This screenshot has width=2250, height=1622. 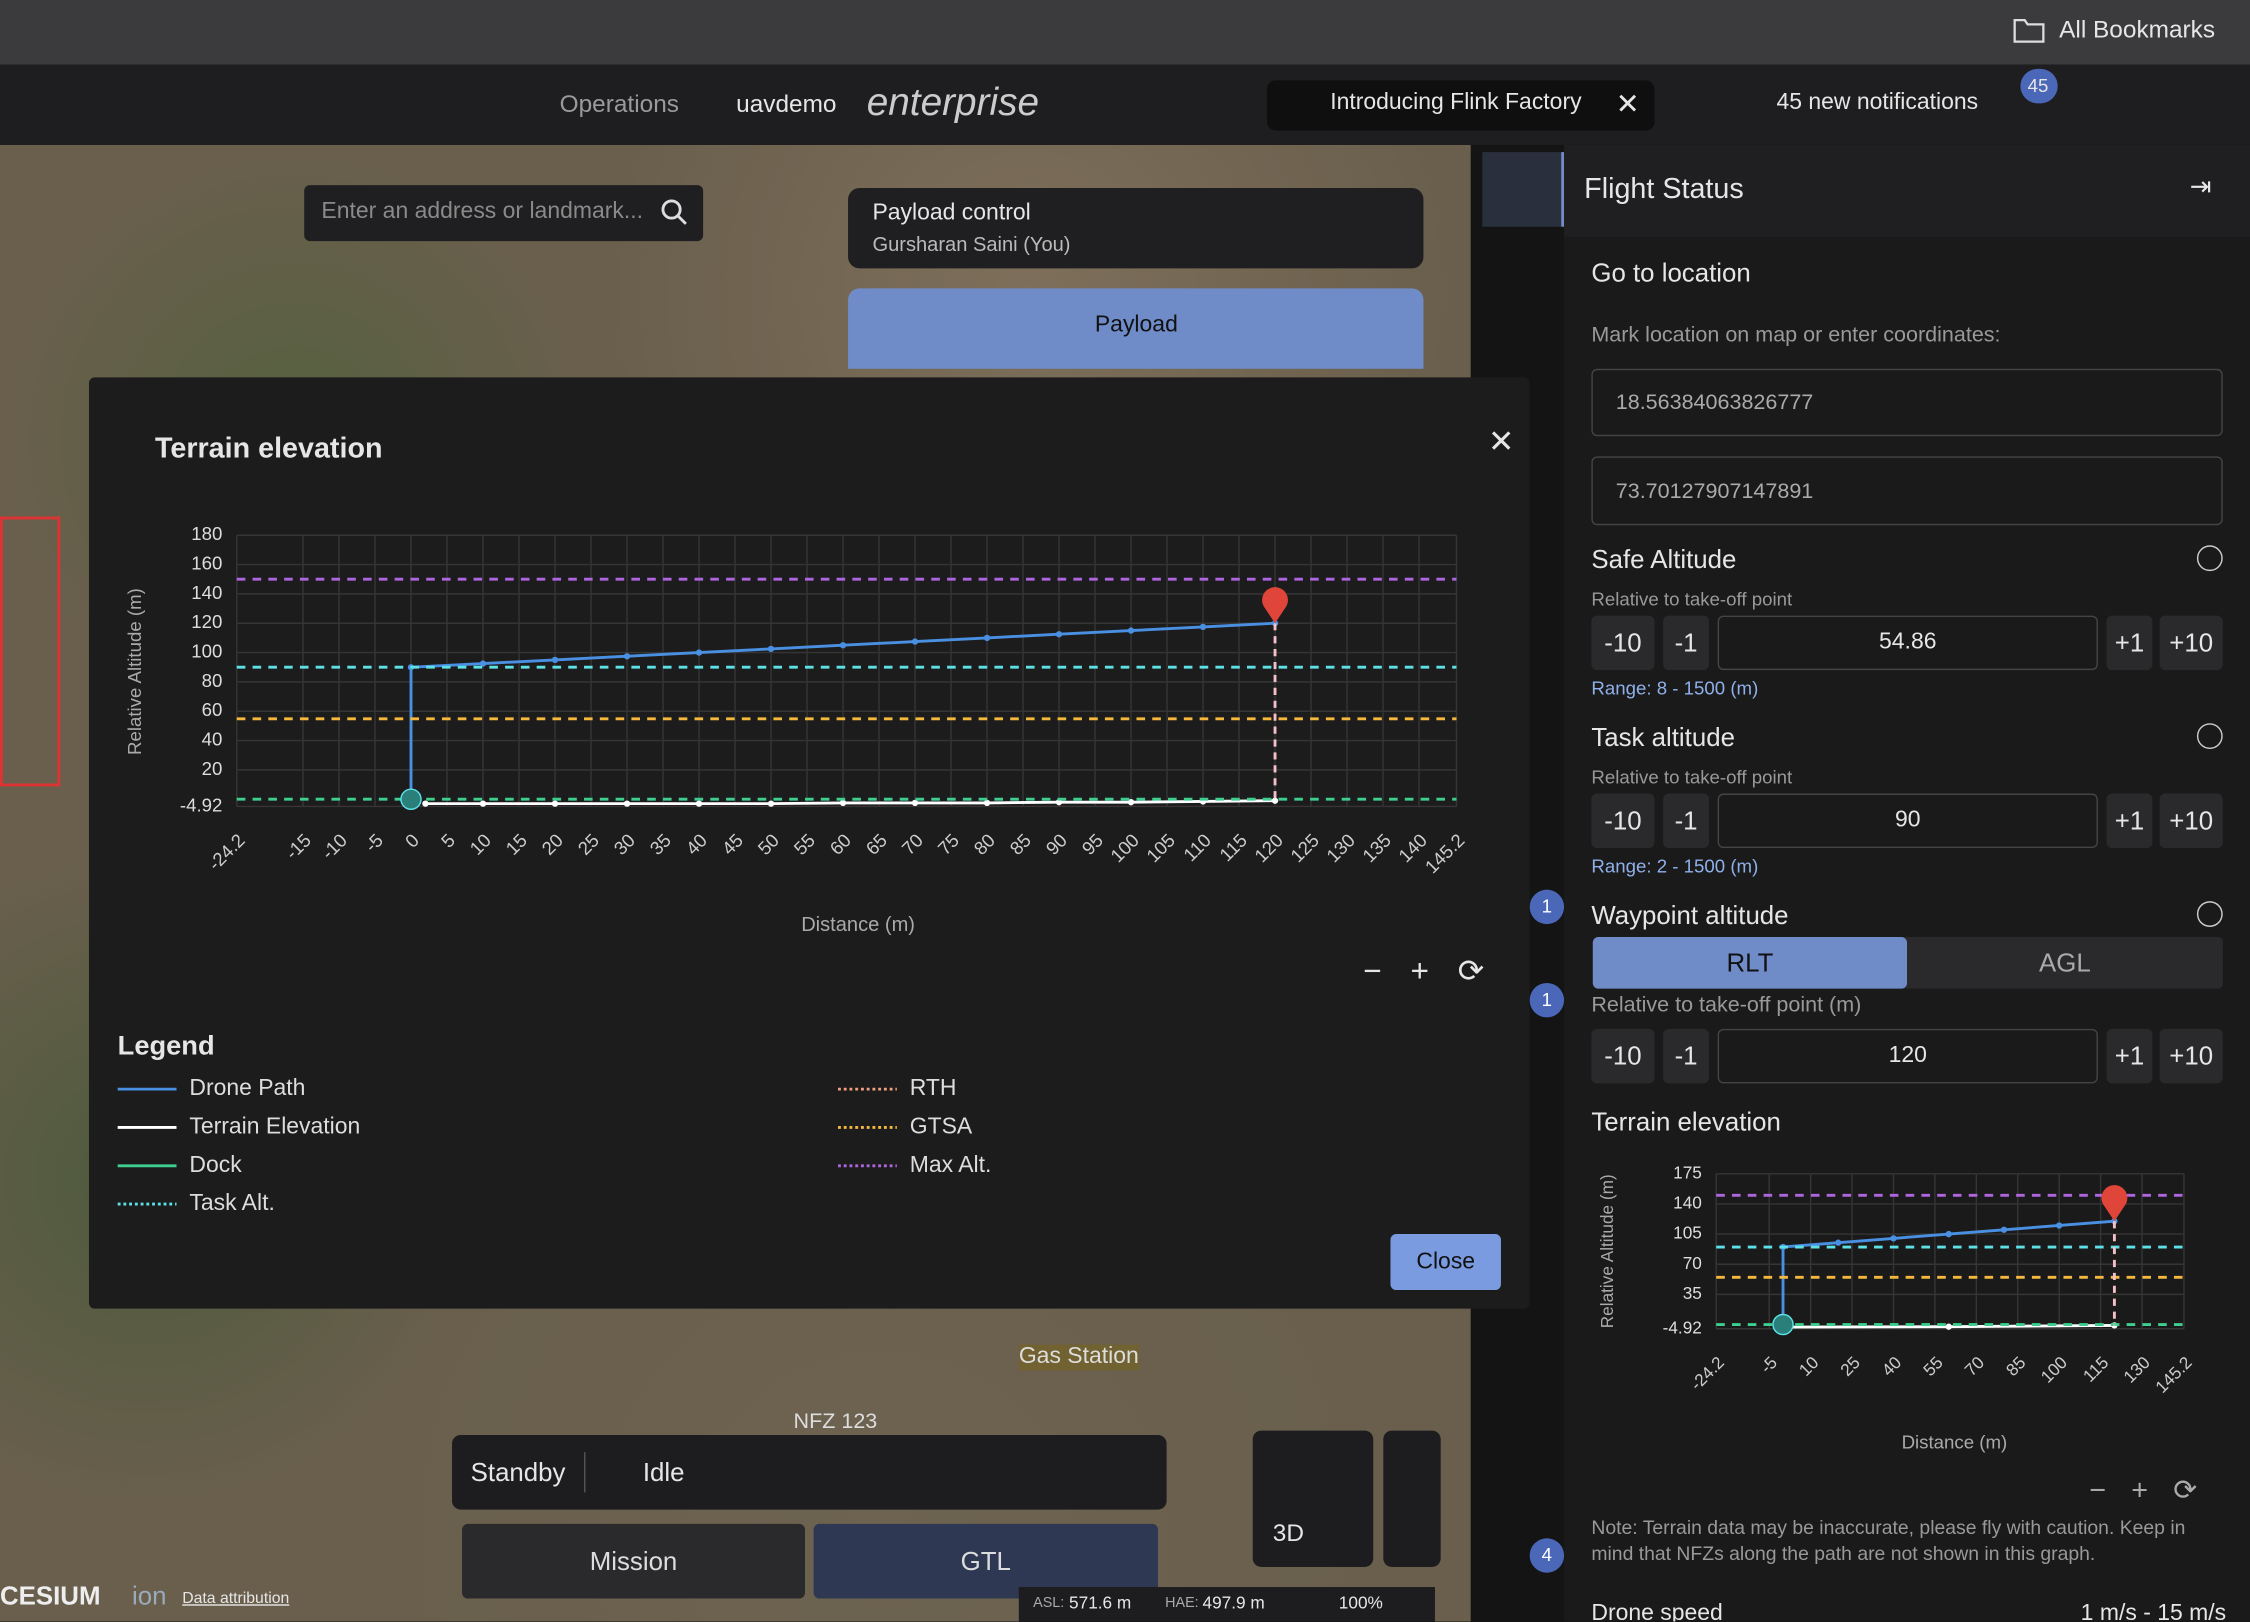 I want to click on value: 54.86, so click(x=1908, y=642).